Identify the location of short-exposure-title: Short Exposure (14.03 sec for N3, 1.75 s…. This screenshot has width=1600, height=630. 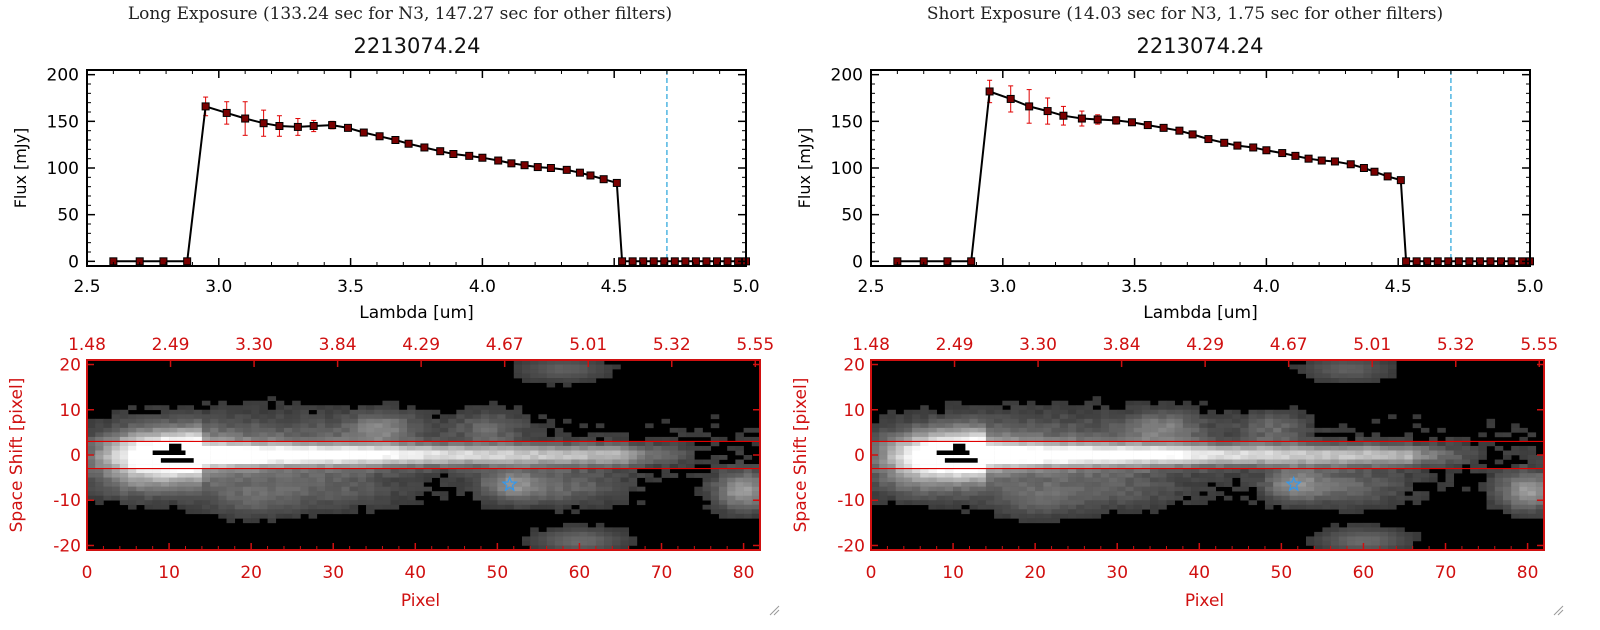
(1185, 14).